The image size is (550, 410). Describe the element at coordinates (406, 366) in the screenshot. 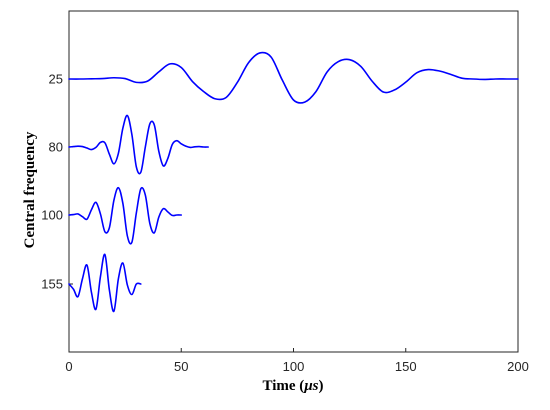

I see `x-tick-label-150: 150` at that location.